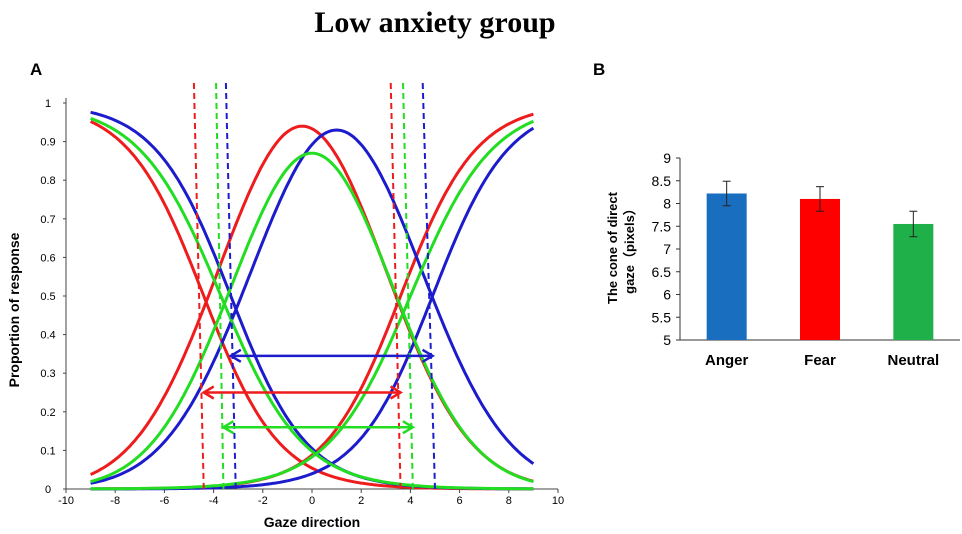  I want to click on y-axis-label-line-2: gaze（pixels）, so click(629, 248).